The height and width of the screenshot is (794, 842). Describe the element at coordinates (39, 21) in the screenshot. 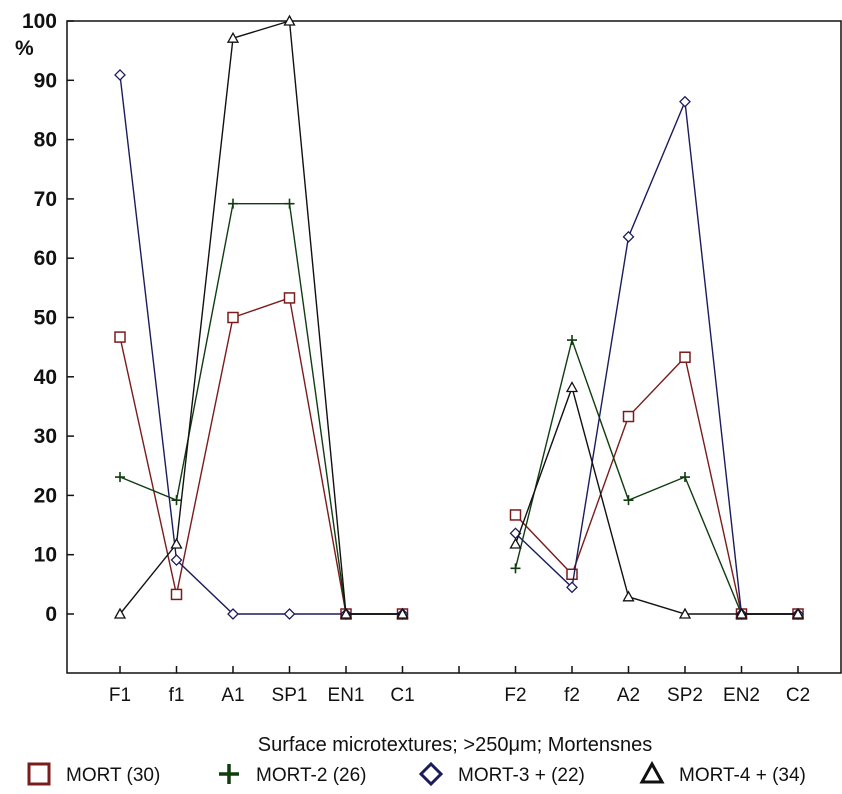

I see `y-tick-label: 100` at that location.